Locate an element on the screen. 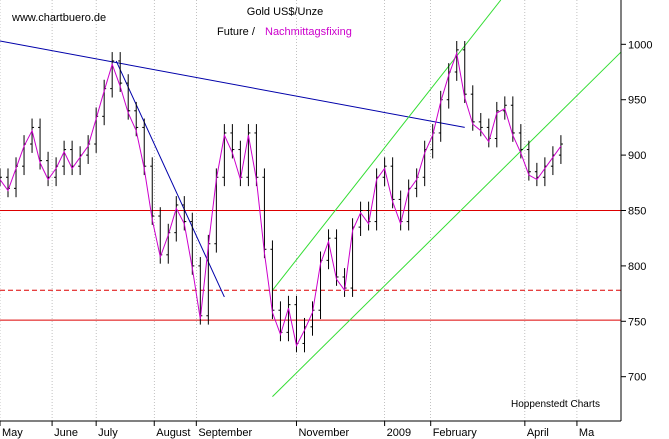 The image size is (669, 439). x-tick-label: June is located at coordinates (66, 433).